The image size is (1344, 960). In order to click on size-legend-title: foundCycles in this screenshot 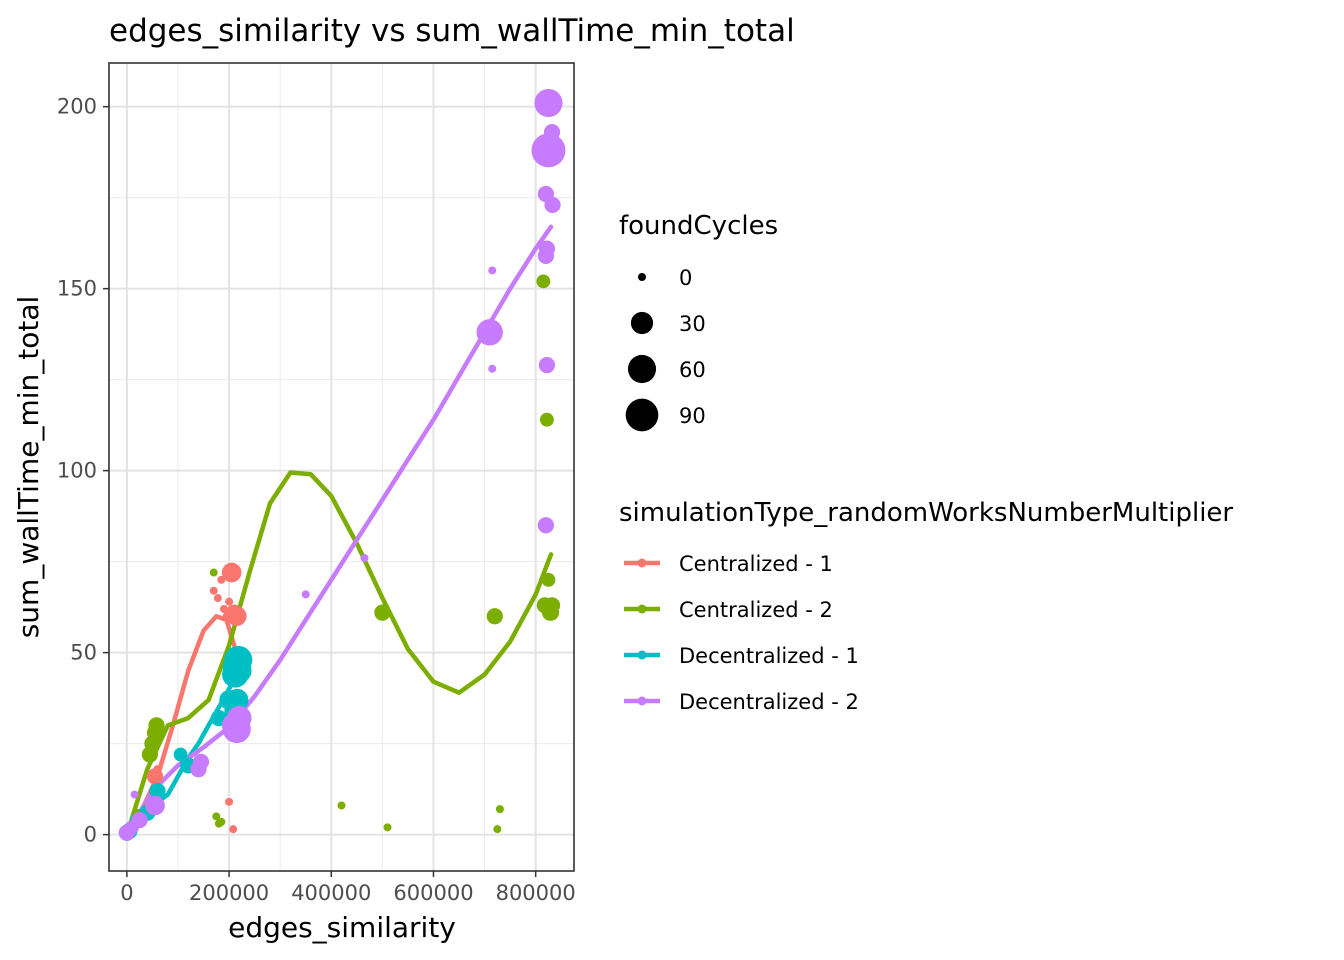, I will do `click(698, 226)`.